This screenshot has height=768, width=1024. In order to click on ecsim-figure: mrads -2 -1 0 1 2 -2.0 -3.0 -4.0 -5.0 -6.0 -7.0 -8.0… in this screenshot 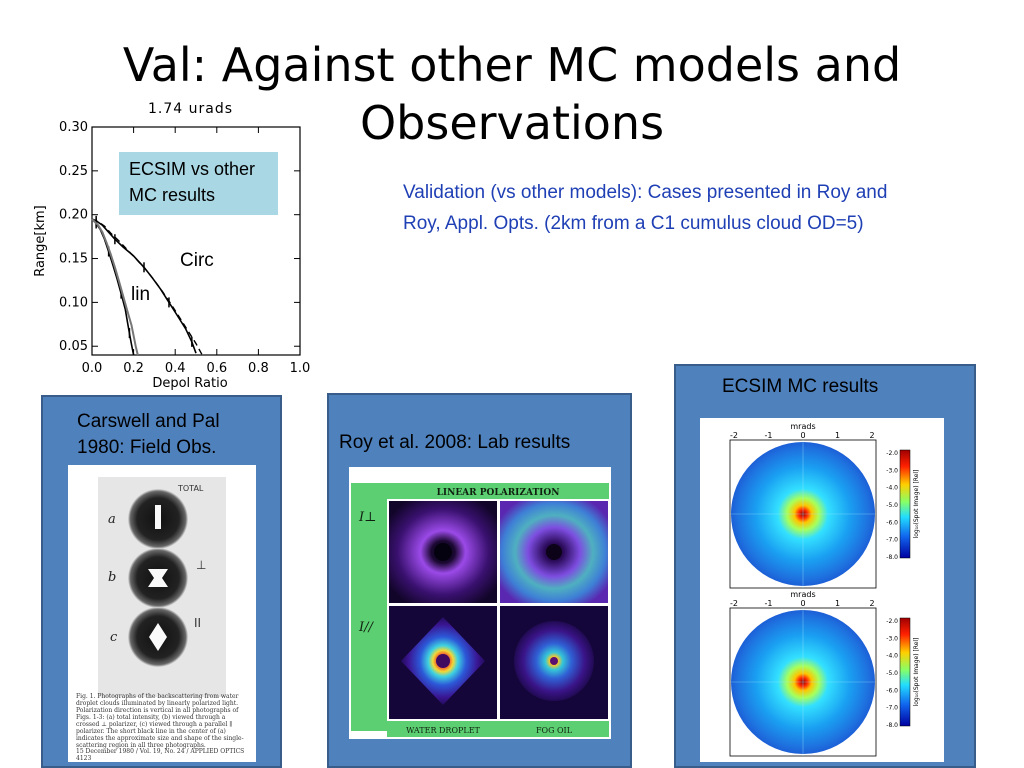, I will do `click(822, 590)`.